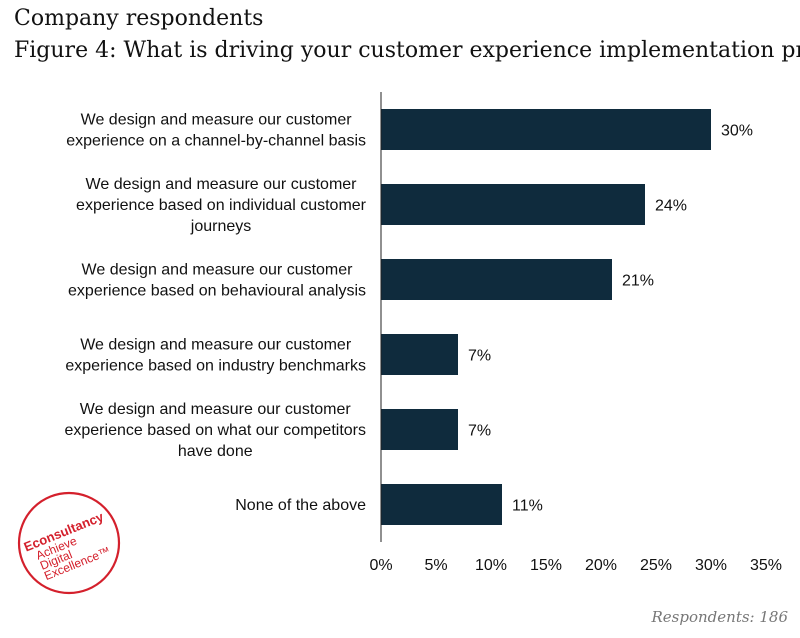  What do you see at coordinates (671, 206) in the screenshot?
I see `bar-value-label: 24%` at bounding box center [671, 206].